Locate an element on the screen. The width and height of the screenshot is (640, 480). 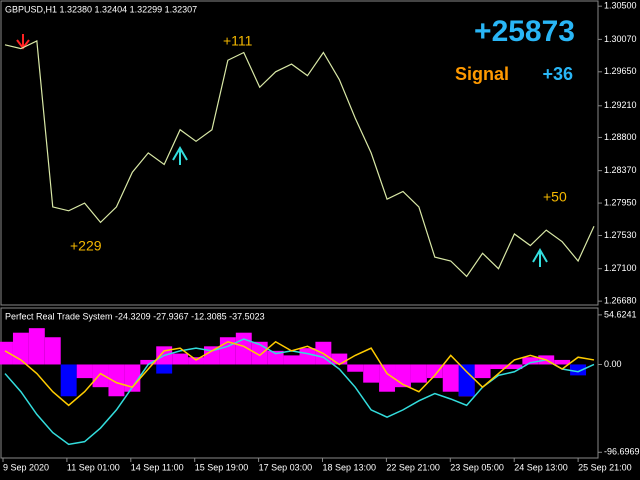
y-tick-label: 1.29210 is located at coordinates (620, 105).